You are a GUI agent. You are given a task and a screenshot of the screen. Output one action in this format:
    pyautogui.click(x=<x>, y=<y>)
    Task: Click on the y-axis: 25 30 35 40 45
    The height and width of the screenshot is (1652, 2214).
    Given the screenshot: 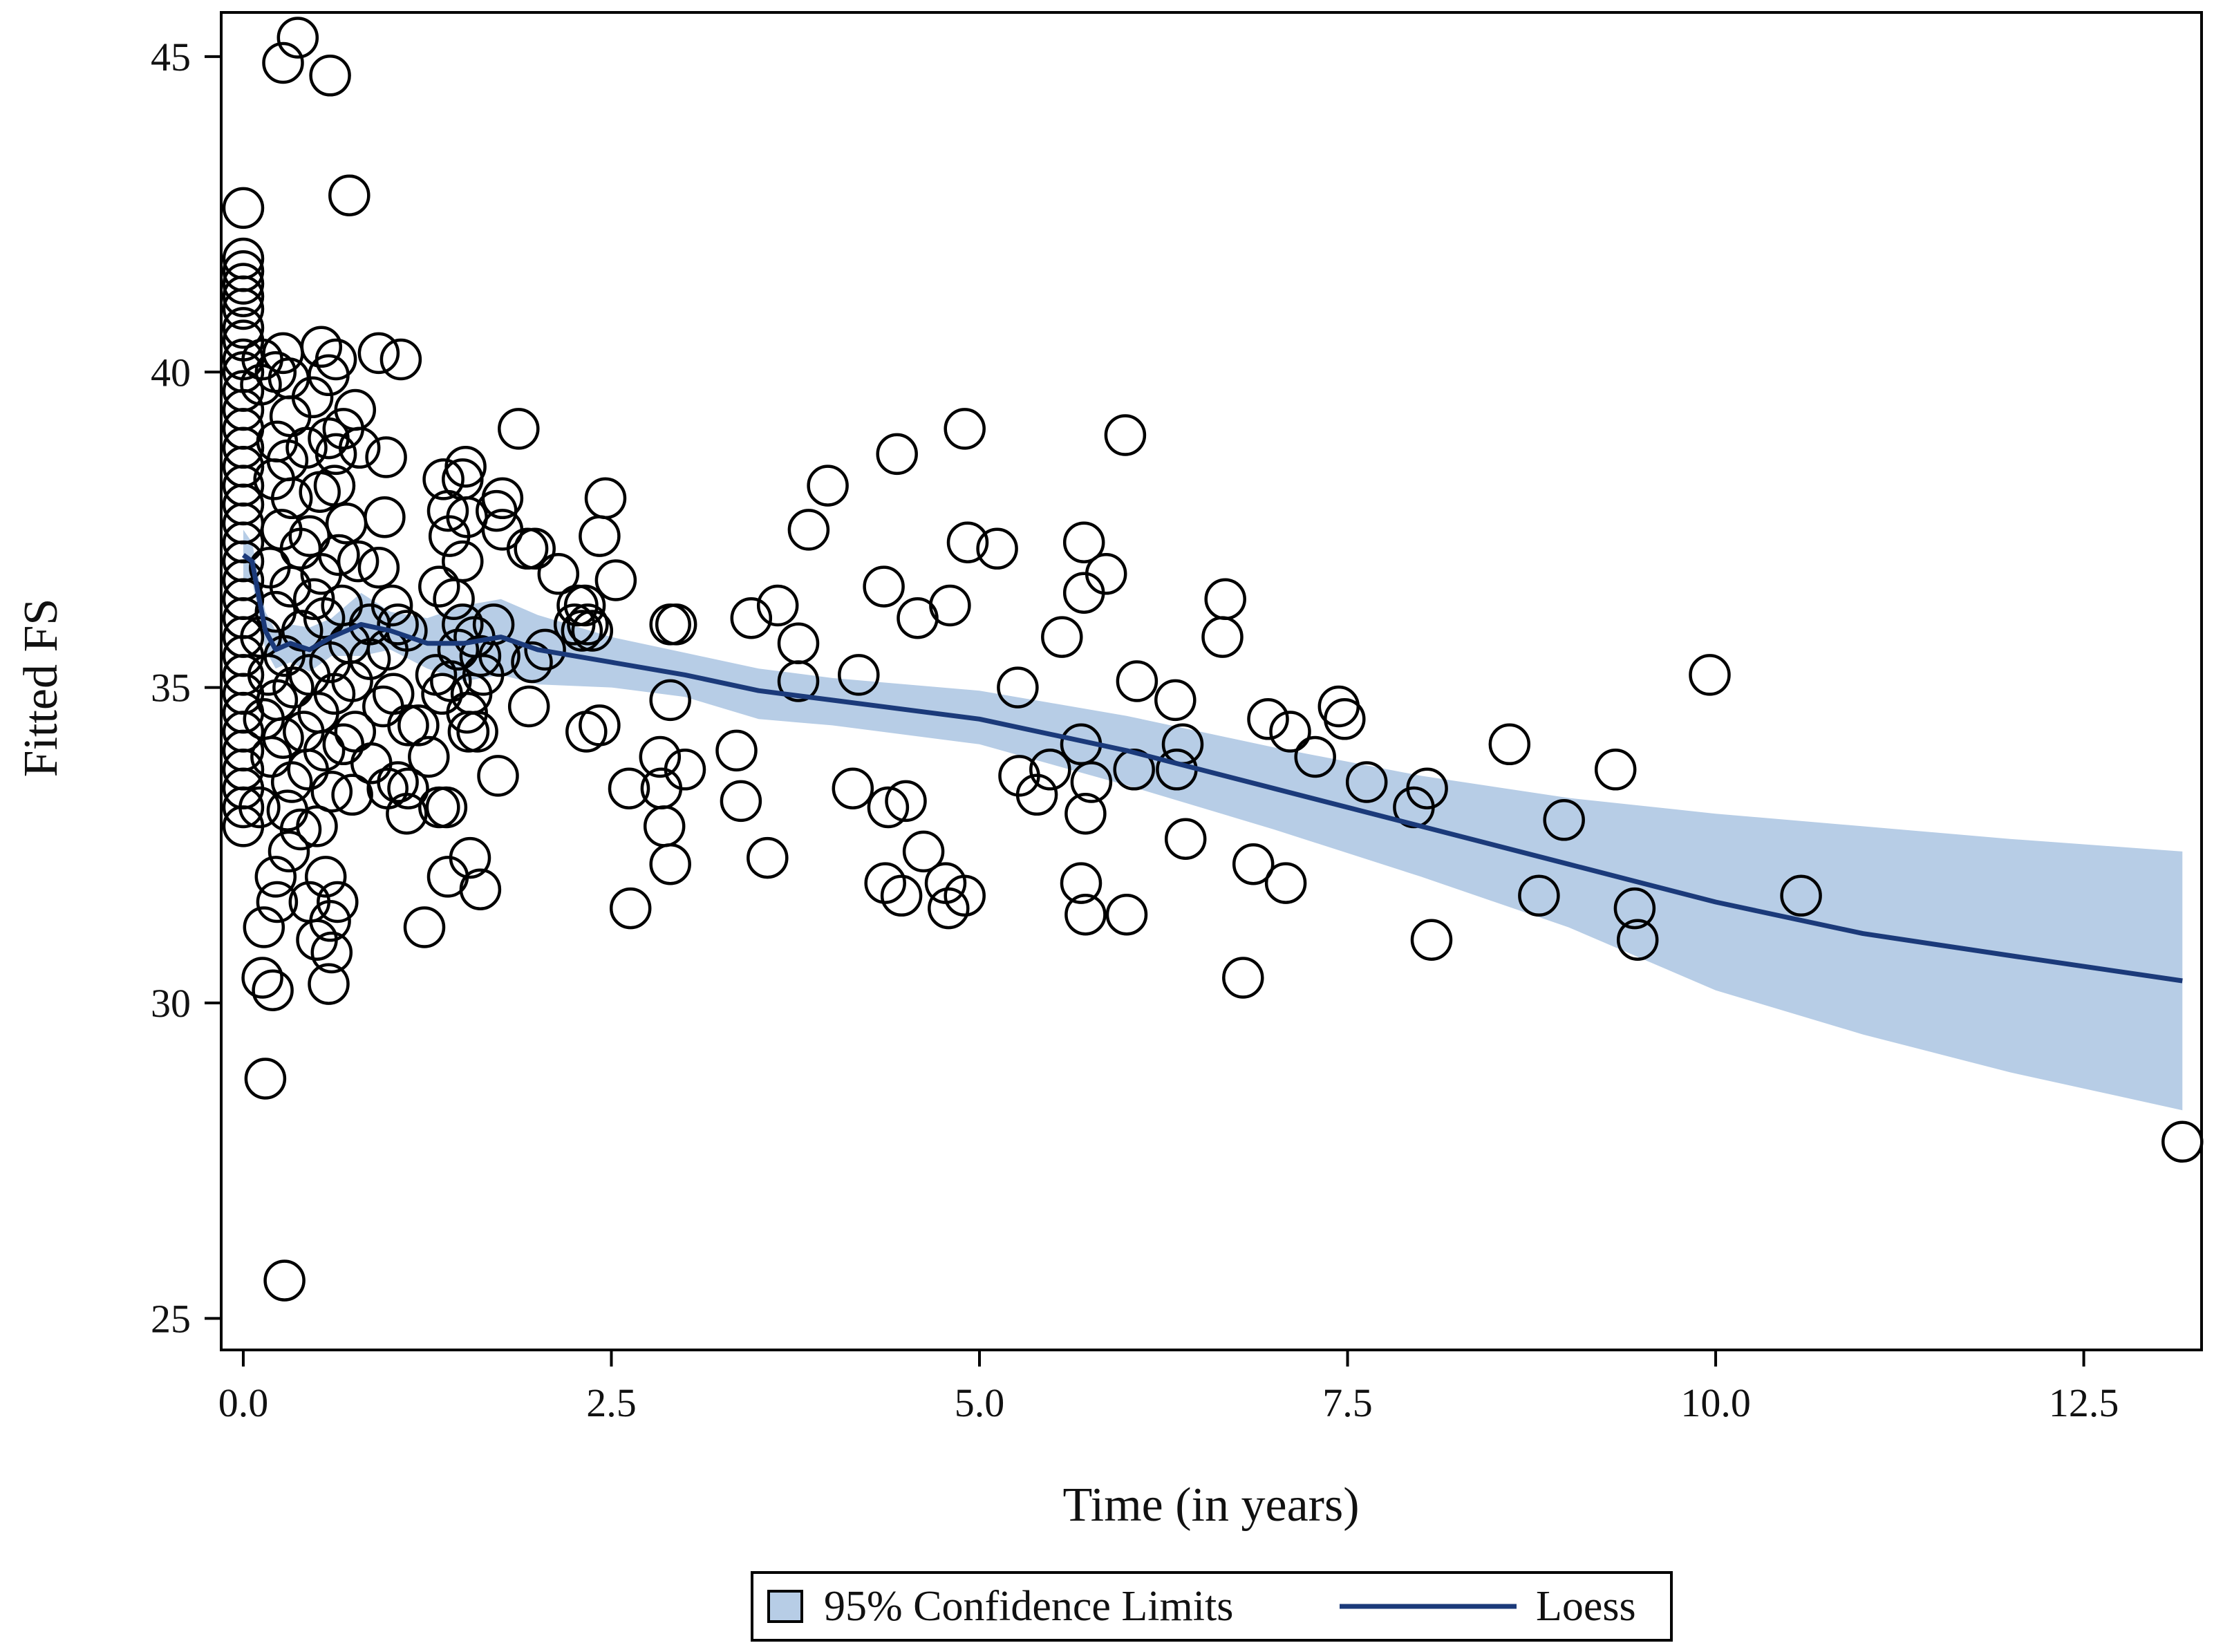 What is the action you would take?
    pyautogui.click(x=186, y=688)
    